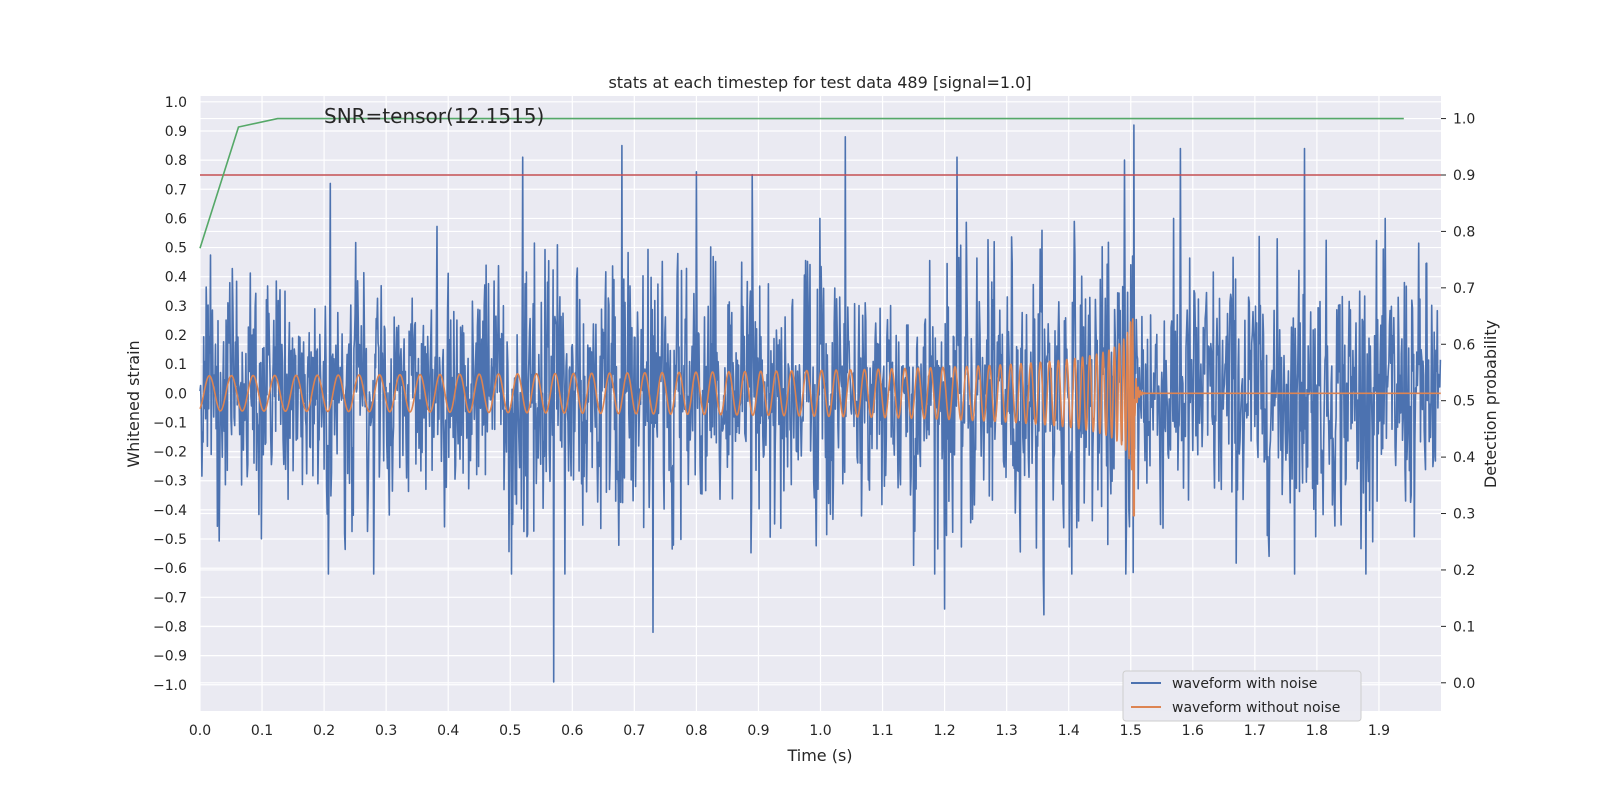 The image size is (1600, 800). What do you see at coordinates (170, 423) in the screenshot?
I see `y-tick-label: −0.1` at bounding box center [170, 423].